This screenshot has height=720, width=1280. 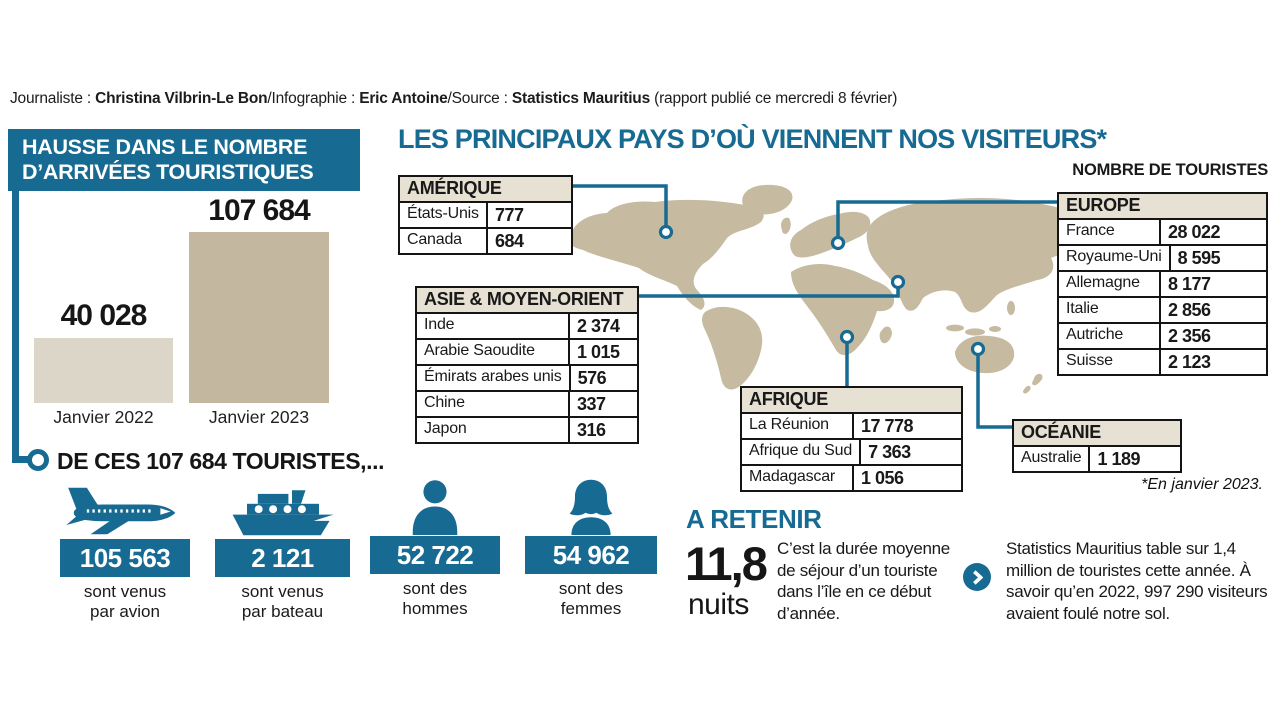 What do you see at coordinates (435, 548) in the screenshot?
I see `stat-men: 52 722 sont des hommes` at bounding box center [435, 548].